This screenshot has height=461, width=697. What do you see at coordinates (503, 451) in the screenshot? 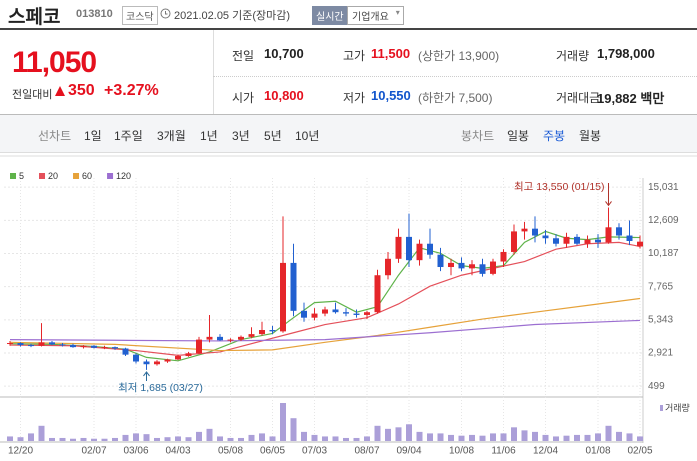
I see `x-tick-label: 11/06` at bounding box center [503, 451].